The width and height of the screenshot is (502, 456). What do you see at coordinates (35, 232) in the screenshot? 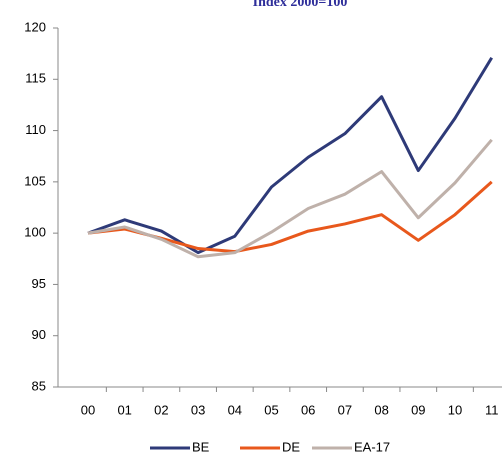
I see `y-tick-label: 100` at bounding box center [35, 232].